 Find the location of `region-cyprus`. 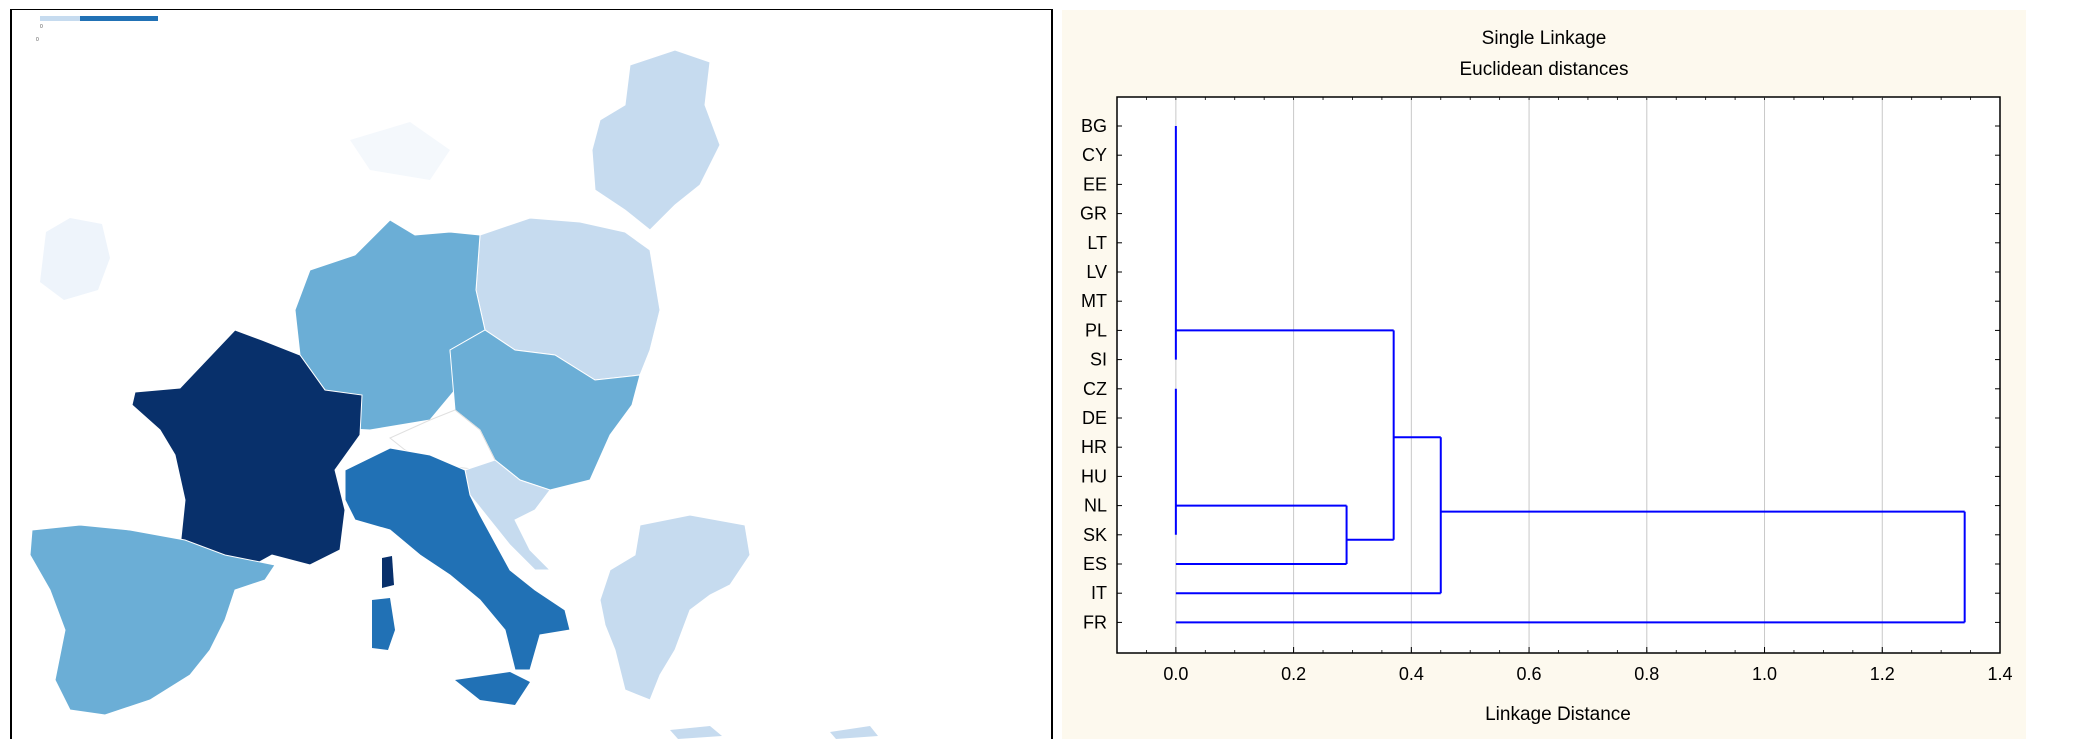

region-cyprus is located at coordinates (854, 732).